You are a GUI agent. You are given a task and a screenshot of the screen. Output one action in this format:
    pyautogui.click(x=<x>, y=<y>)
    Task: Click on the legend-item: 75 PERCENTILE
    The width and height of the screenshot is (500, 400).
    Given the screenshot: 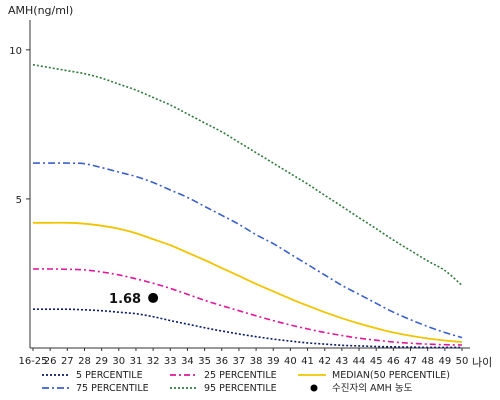 What is the action you would take?
    pyautogui.click(x=95, y=388)
    